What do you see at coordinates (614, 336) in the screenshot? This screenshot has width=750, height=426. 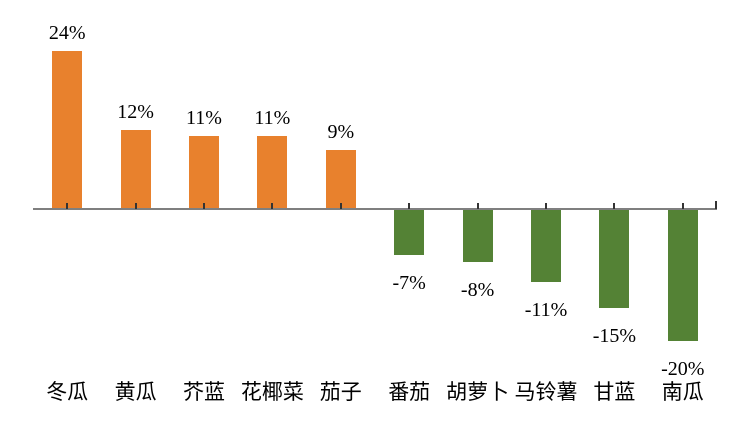 I see `value-label: -15%` at bounding box center [614, 336].